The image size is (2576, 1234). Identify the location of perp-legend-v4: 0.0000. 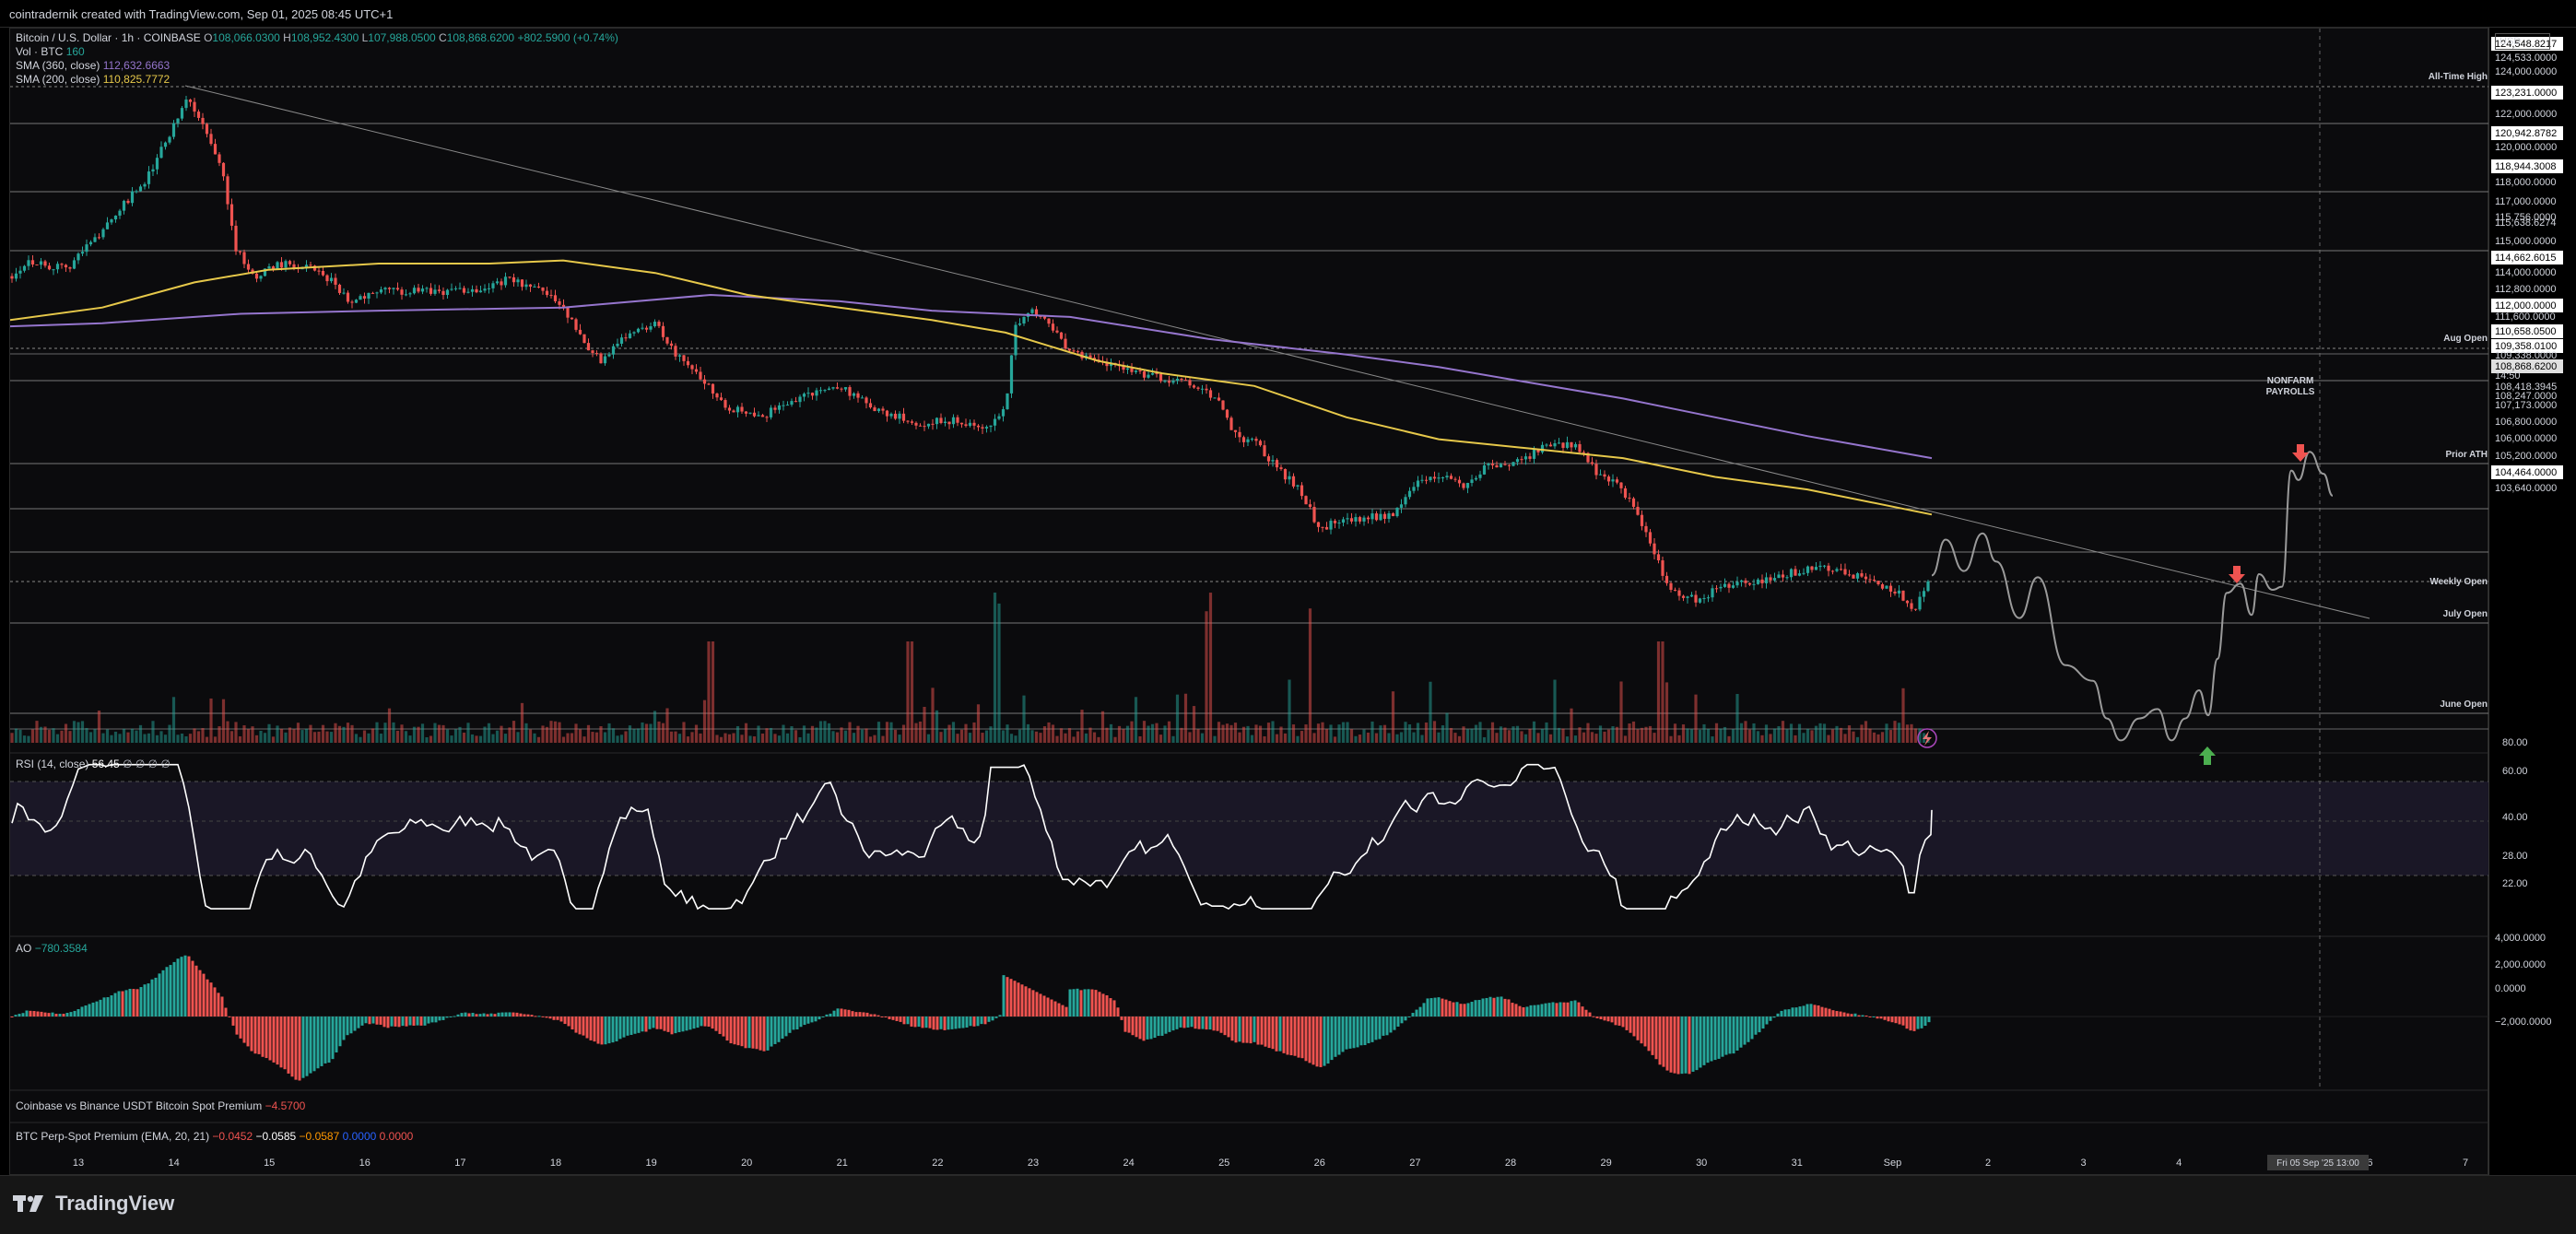
(359, 1136).